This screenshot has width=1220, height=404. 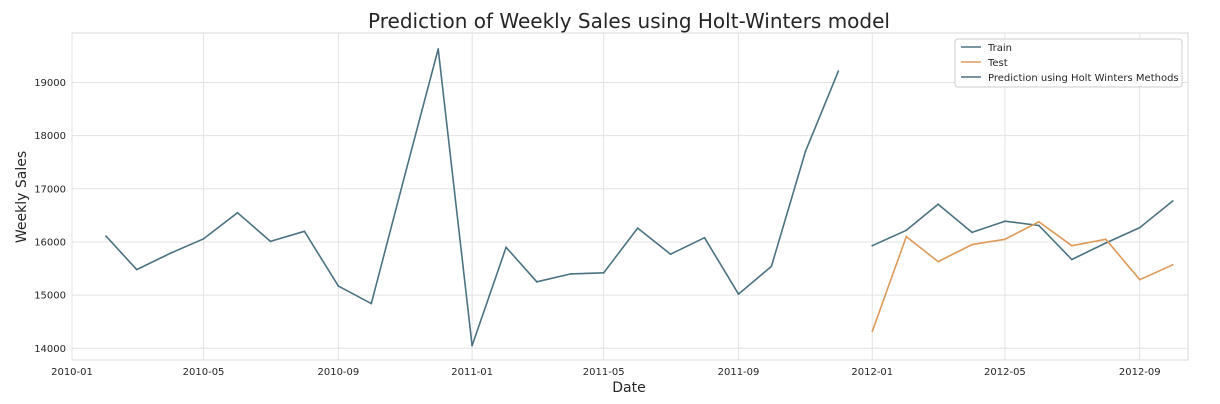 I want to click on x-tick-label: 2010-01, so click(x=72, y=372).